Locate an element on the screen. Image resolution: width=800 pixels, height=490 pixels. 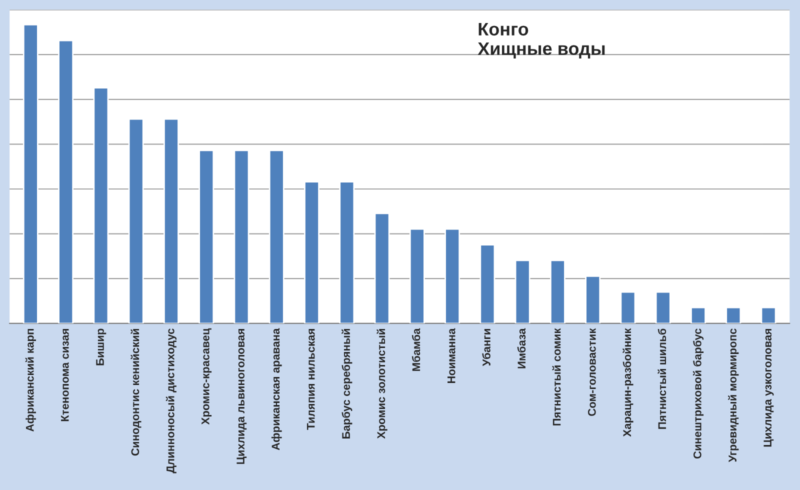
x-tick-label: Убанги is located at coordinates (486, 347).